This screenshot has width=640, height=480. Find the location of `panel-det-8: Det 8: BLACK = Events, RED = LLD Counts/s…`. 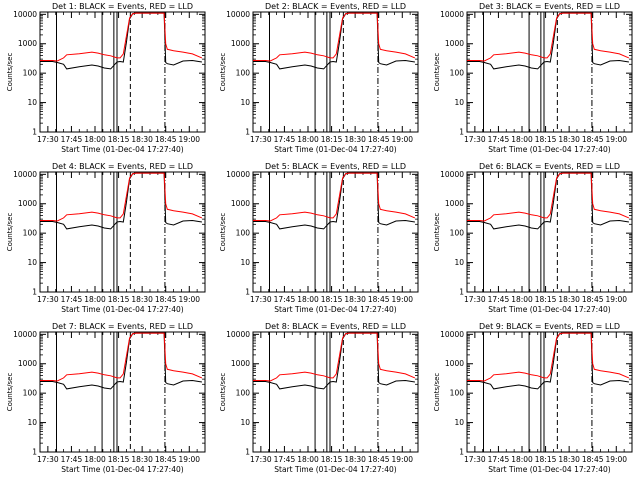

panel-det-8: Det 8: BLACK = Events, RED = LLD Counts/s… is located at coordinates (319, 398).